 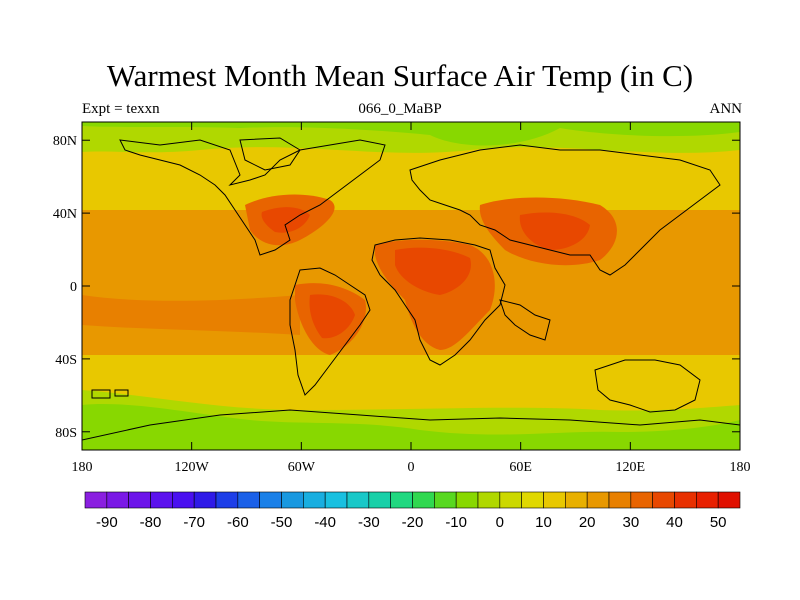 I want to click on colorbar-label: 10, so click(x=543, y=522).